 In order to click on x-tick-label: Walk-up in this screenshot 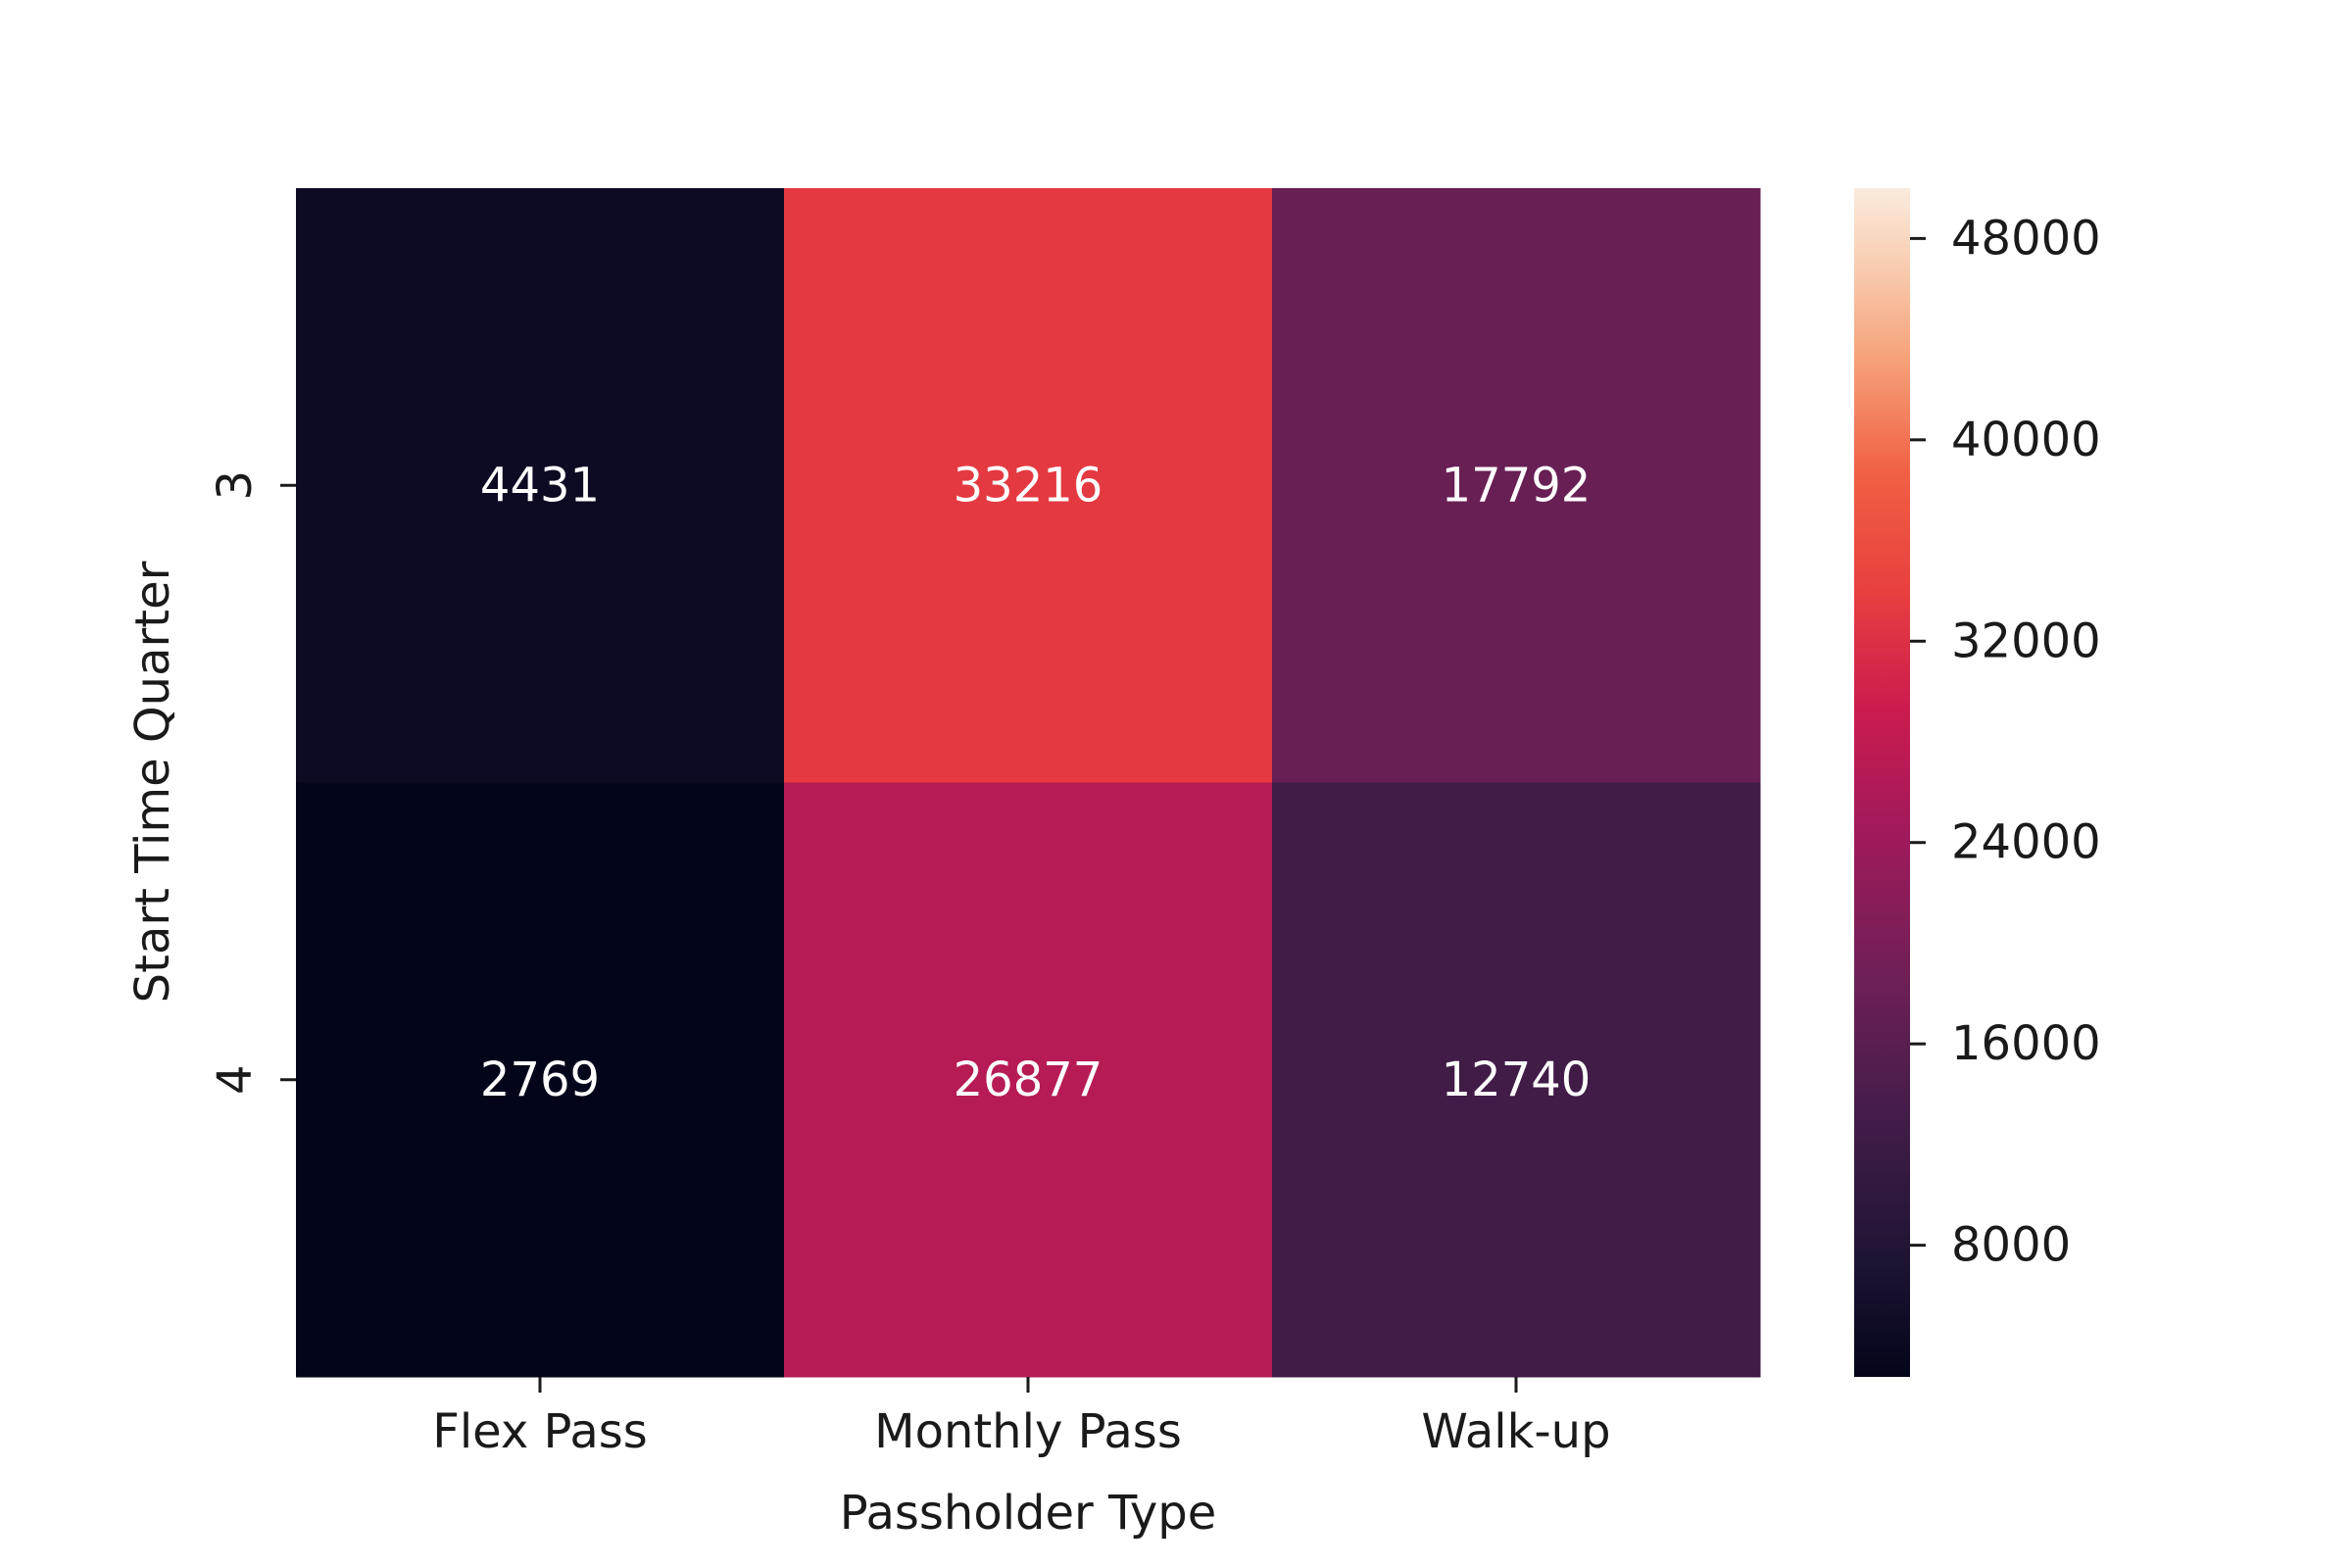, I will do `click(1515, 1431)`.